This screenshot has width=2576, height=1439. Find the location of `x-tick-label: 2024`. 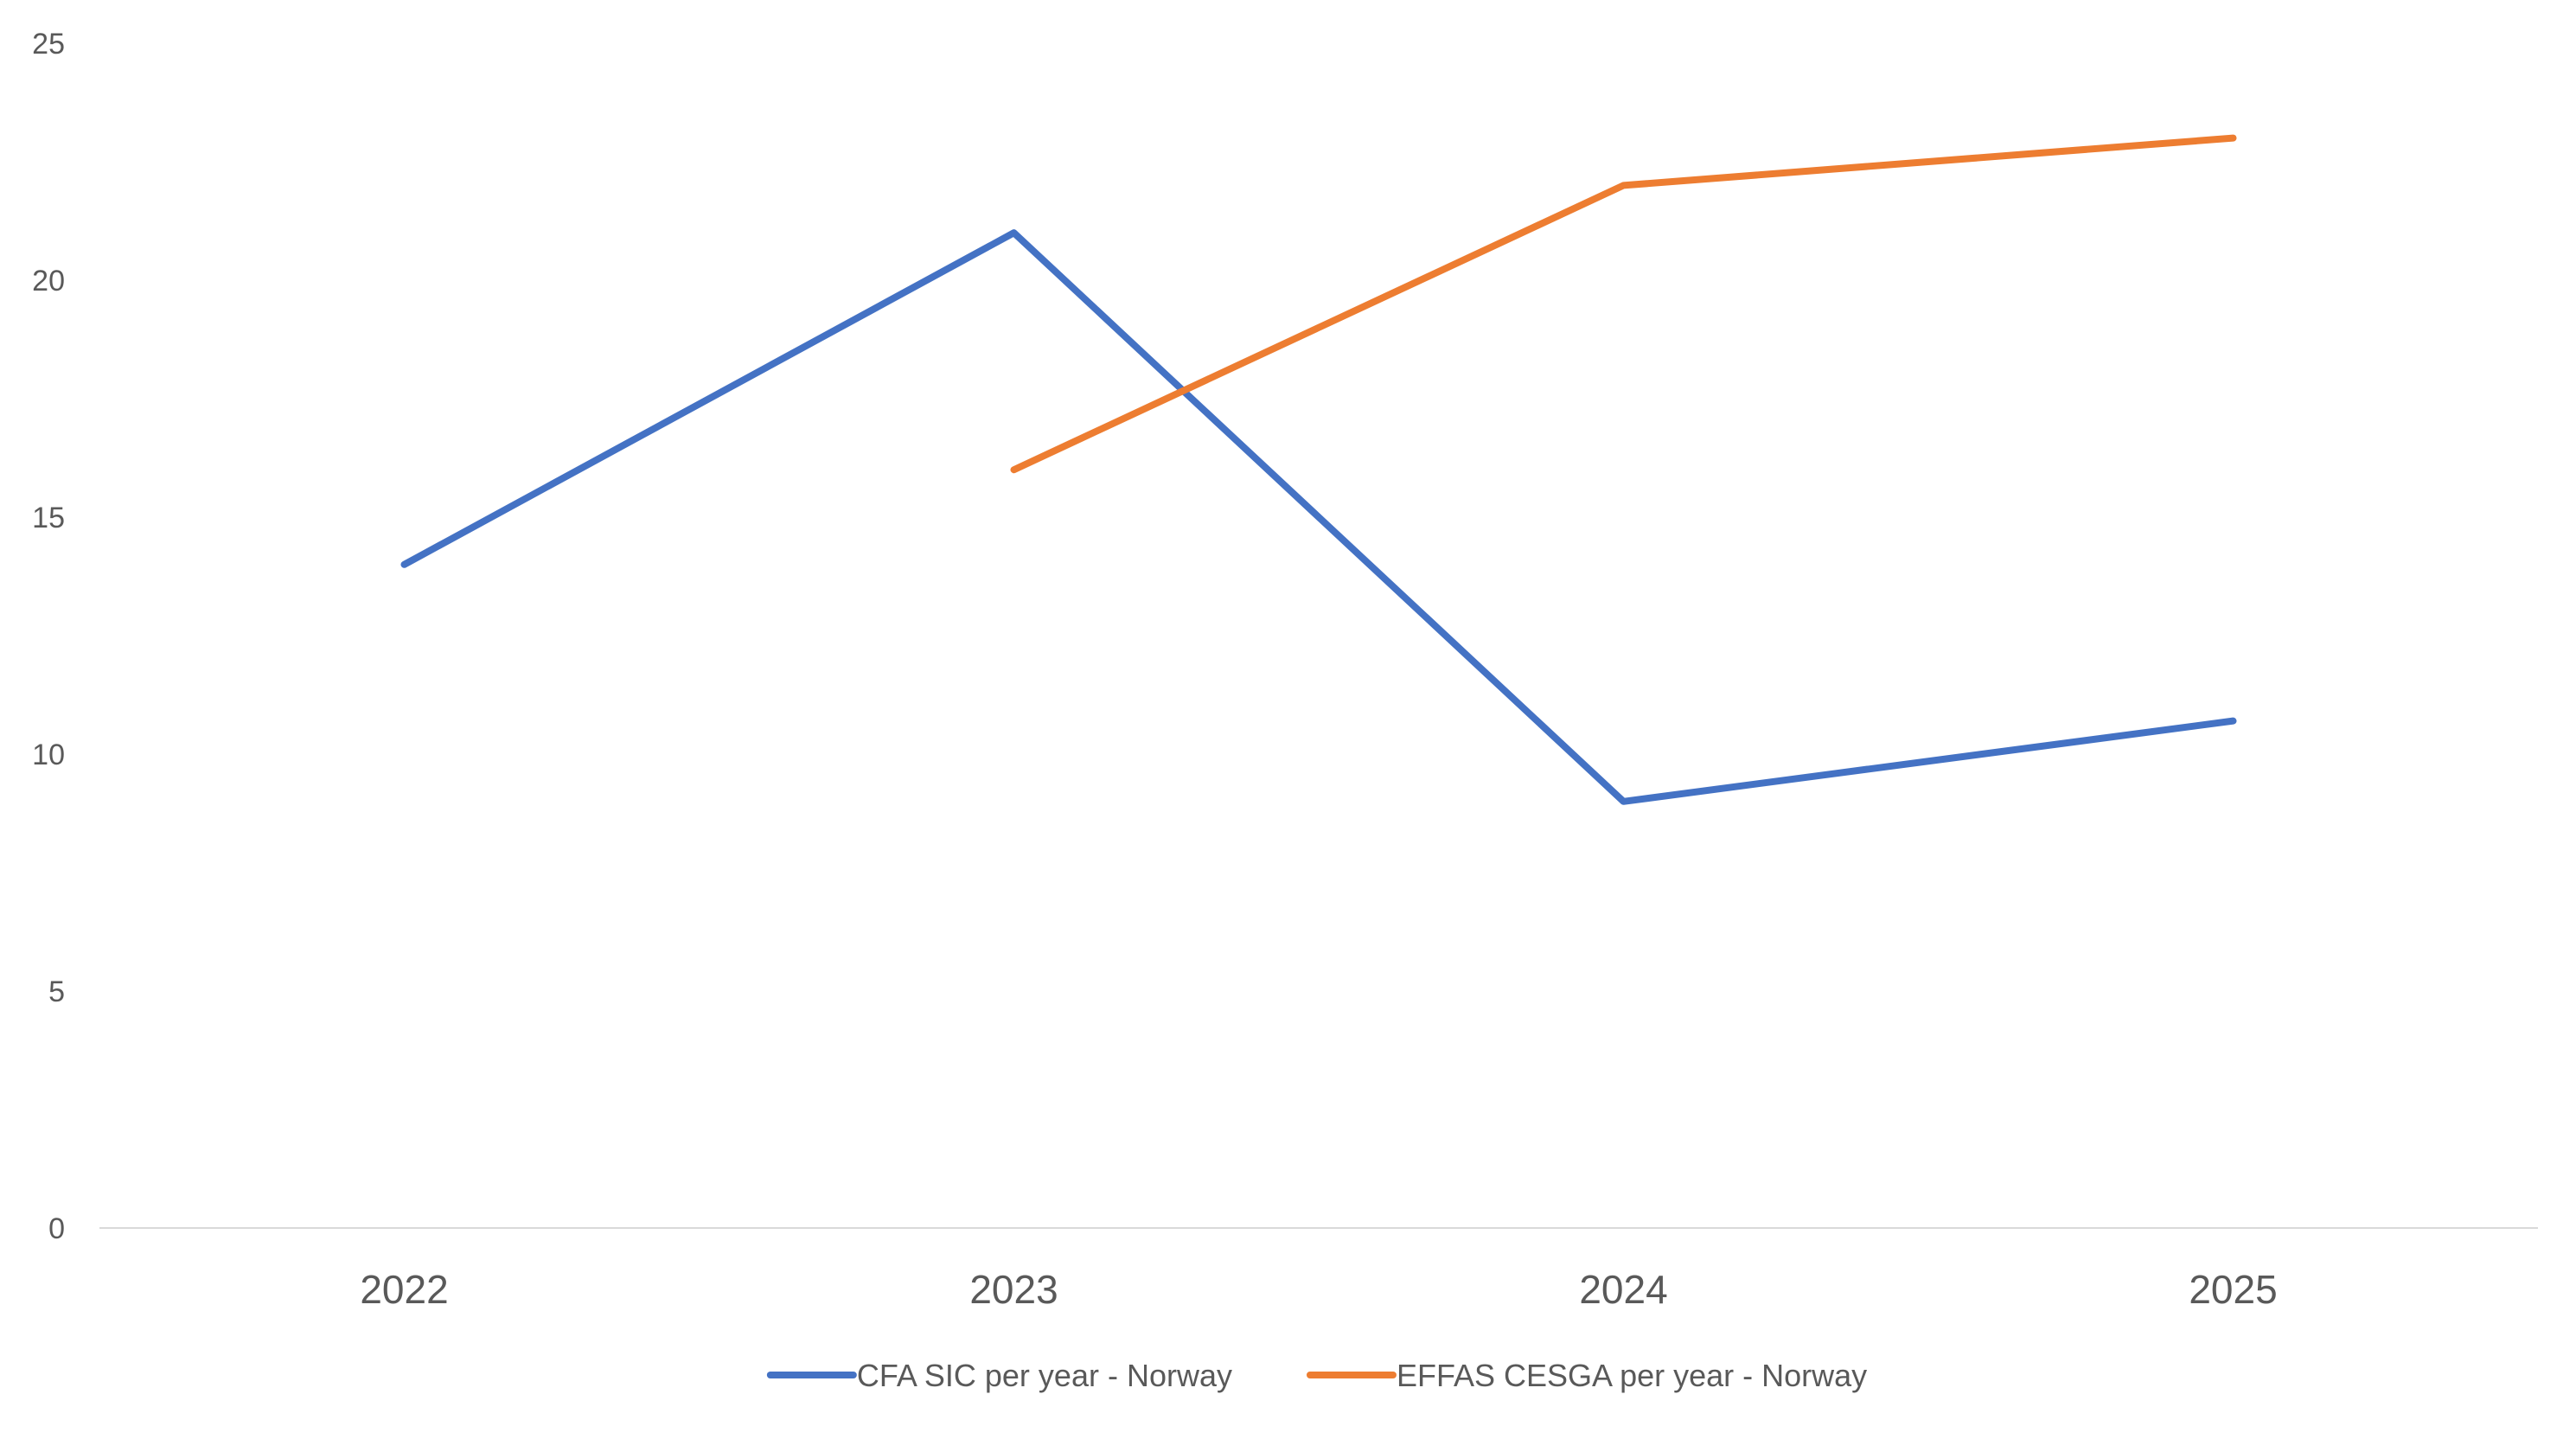

x-tick-label: 2024 is located at coordinates (1623, 1289).